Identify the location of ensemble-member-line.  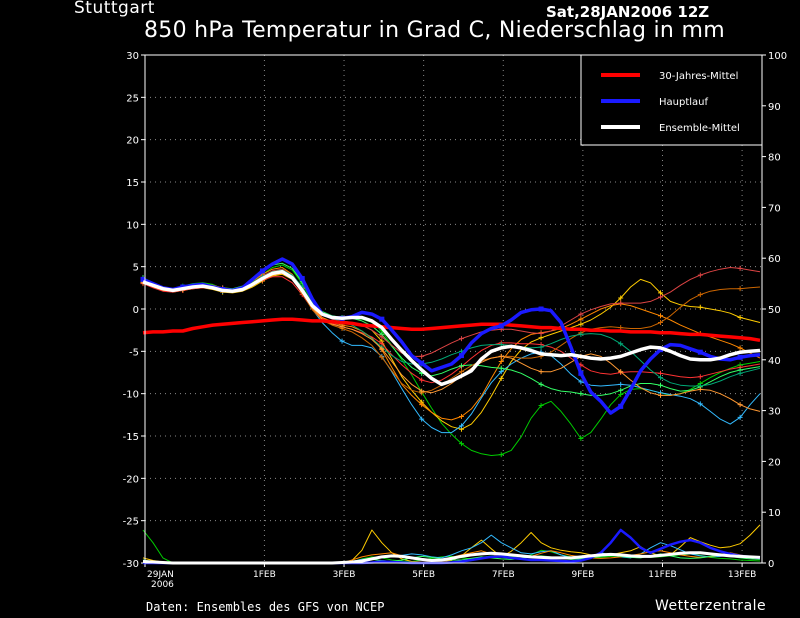
(451, 312).